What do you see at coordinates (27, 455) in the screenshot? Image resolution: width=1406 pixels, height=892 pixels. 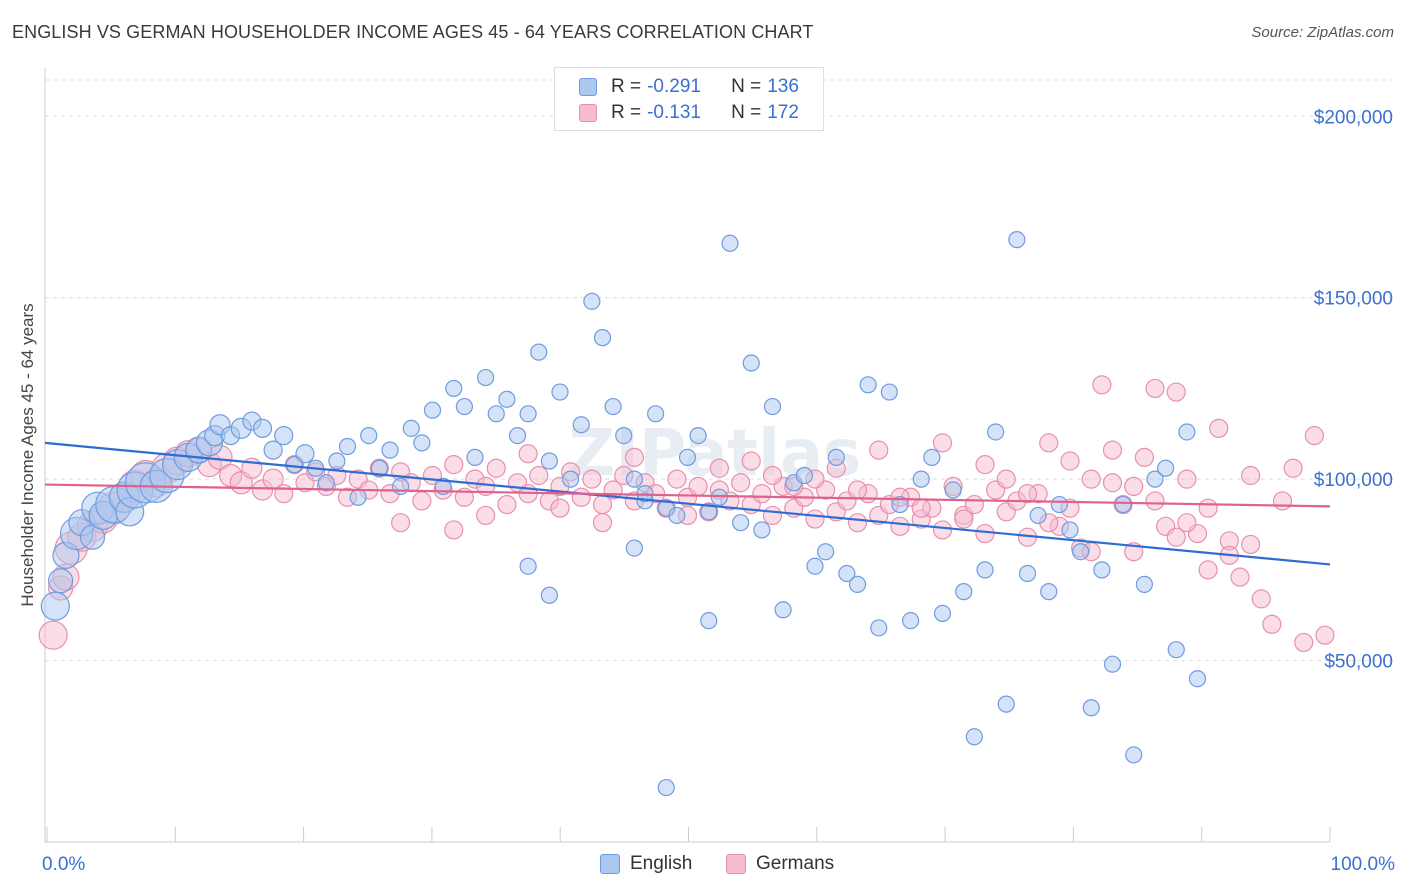 I see `y-axis-label: Householder Income Ages 45 - 64 years` at bounding box center [27, 455].